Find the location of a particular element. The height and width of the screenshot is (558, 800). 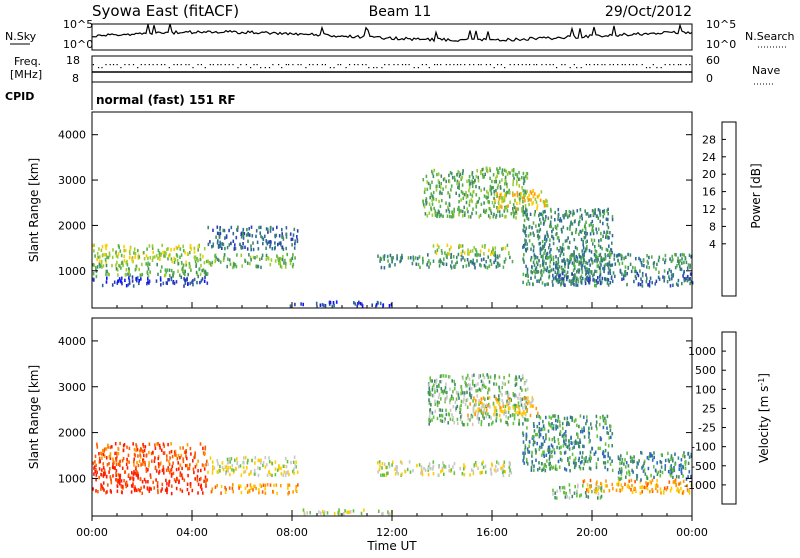

x-tick-label: 12:00 is located at coordinates (392, 532).